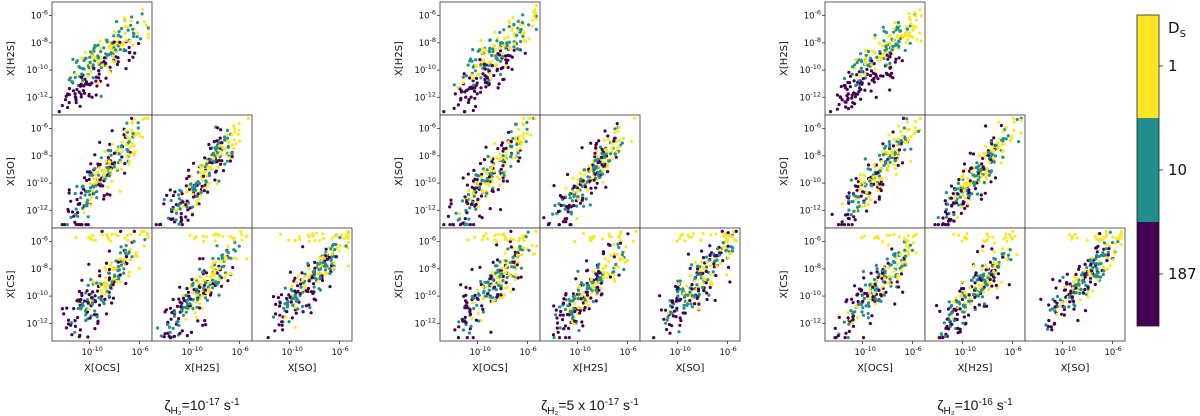 Image resolution: width=1200 pixels, height=416 pixels. What do you see at coordinates (427, 155) in the screenshot?
I see `y-tick-label: 10-8` at bounding box center [427, 155].